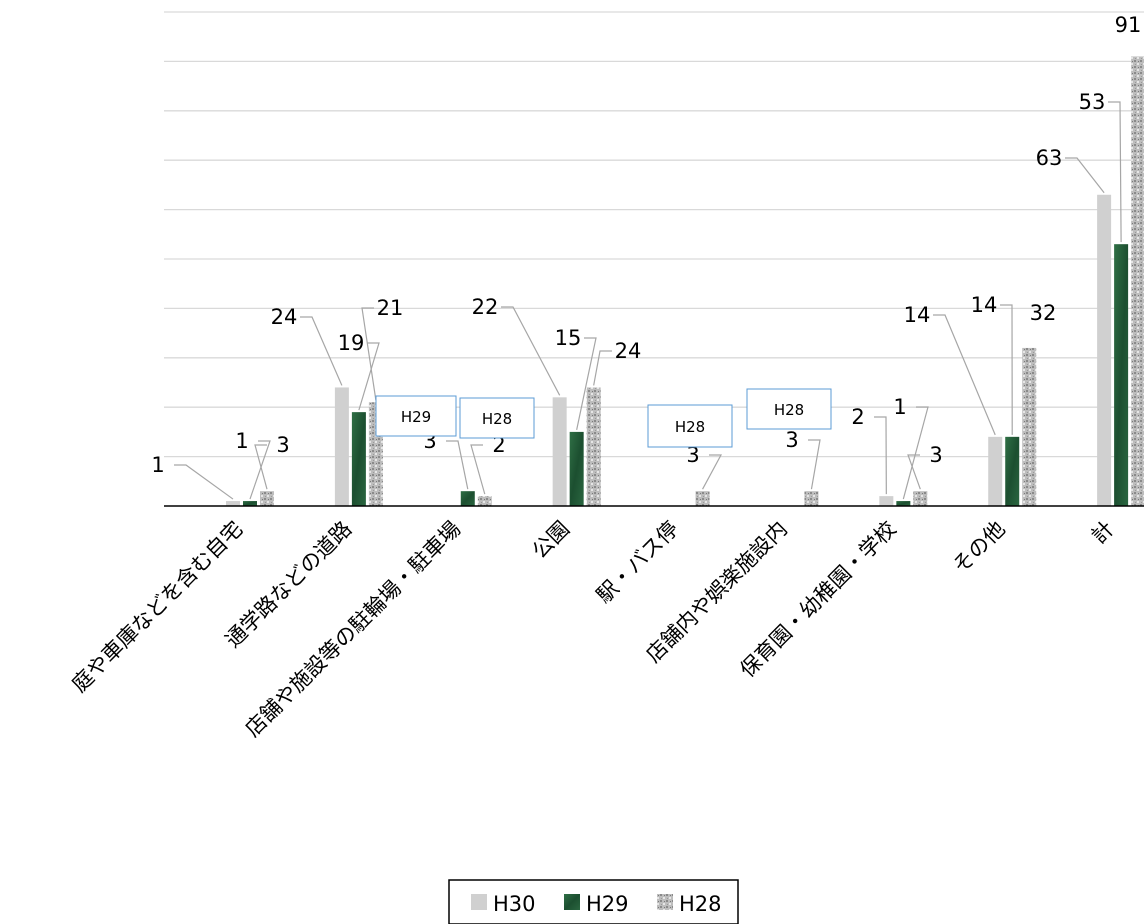  What do you see at coordinates (607, 904) in the screenshot?
I see `legend-label-h29: H29` at bounding box center [607, 904].